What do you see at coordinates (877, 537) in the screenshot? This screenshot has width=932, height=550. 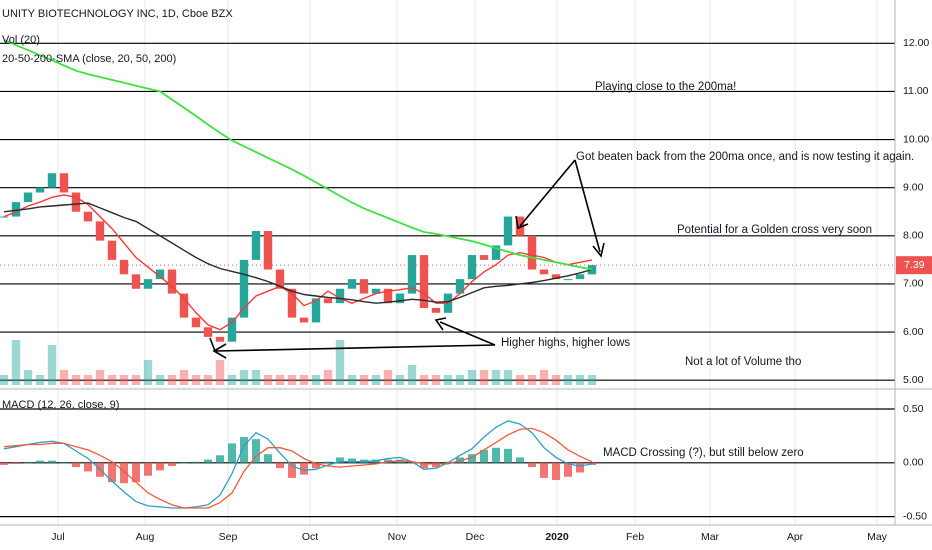 I see `x-tick-label: May` at bounding box center [877, 537].